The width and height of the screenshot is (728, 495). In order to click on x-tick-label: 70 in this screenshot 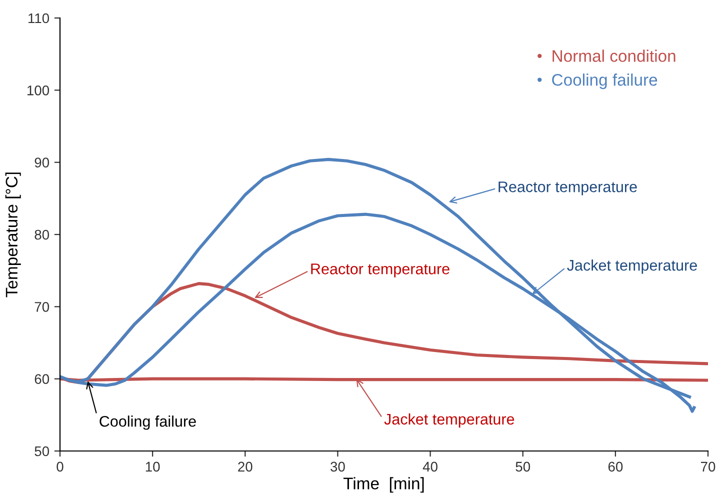, I will do `click(708, 467)`.